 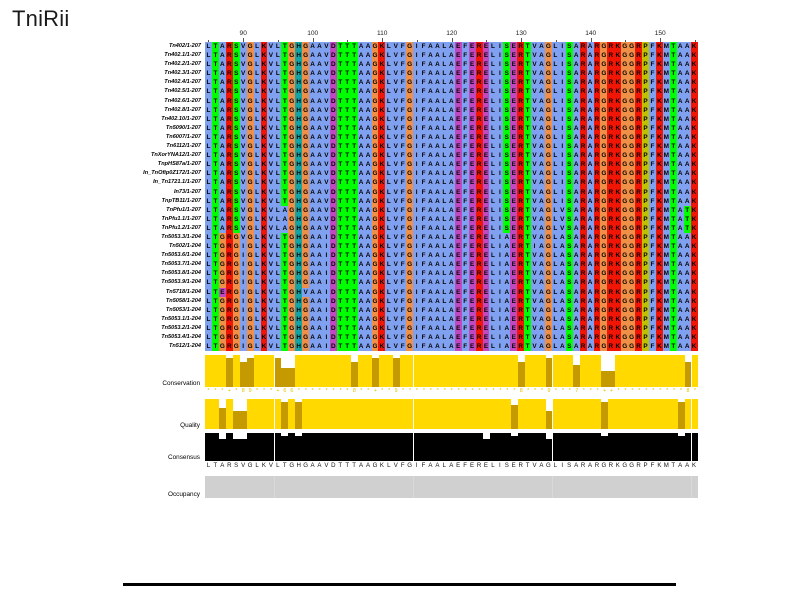 I want to click on residue-cell: P, so click(x=645, y=147).